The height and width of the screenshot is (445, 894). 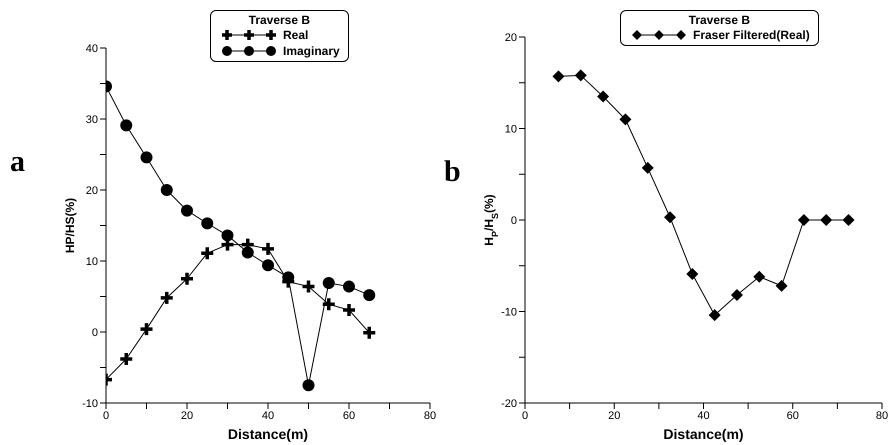 I want to click on y-tick-label: 30, so click(x=92, y=120).